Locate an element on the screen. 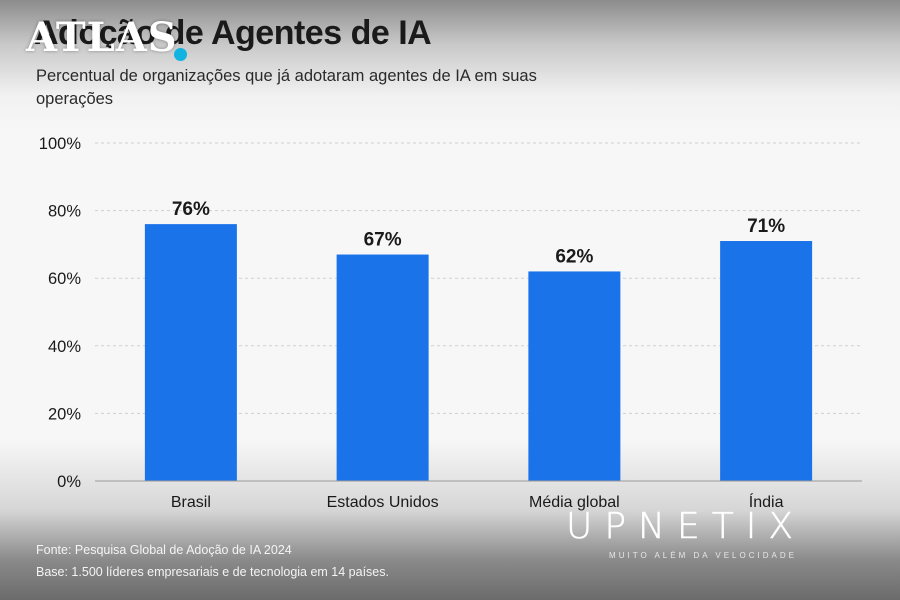 The width and height of the screenshot is (900, 600). y-tick-label: 60% is located at coordinates (64, 279).